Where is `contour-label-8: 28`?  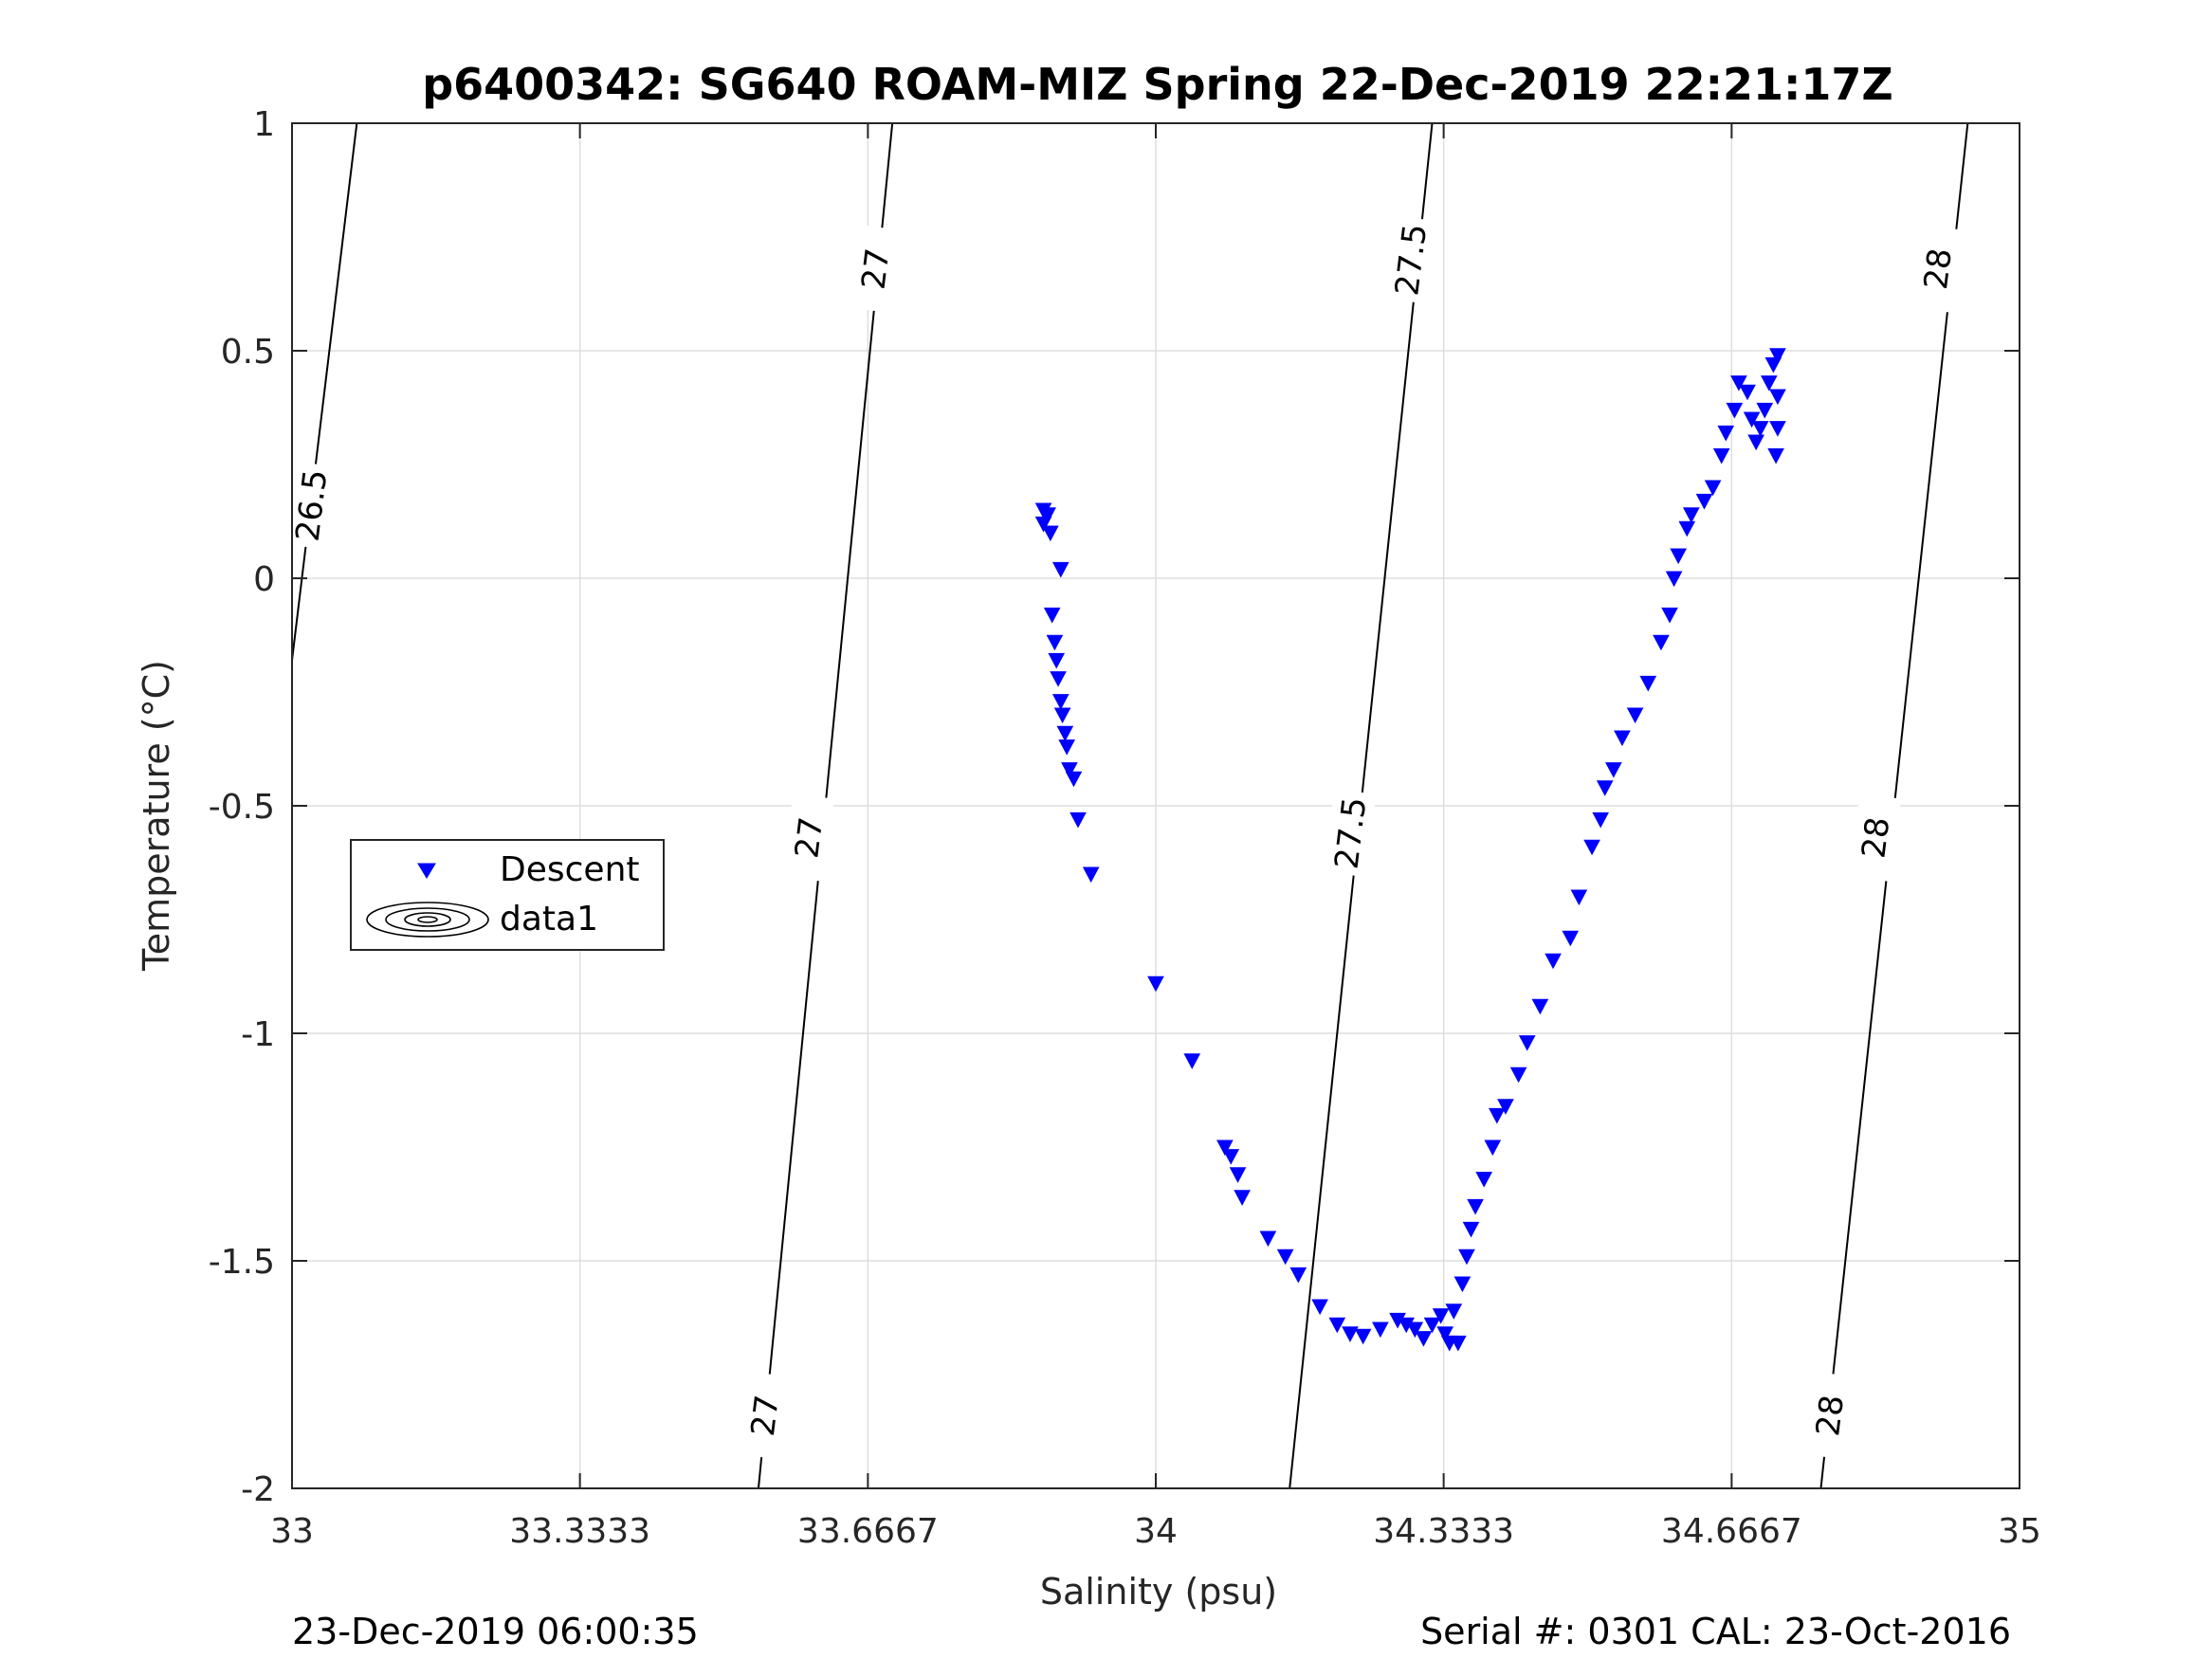 contour-label-8: 28 is located at coordinates (1829, 1415).